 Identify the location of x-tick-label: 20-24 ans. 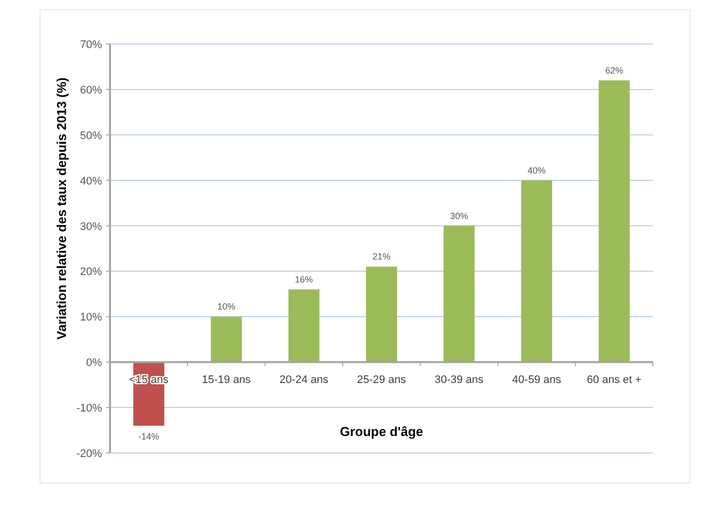
(304, 380).